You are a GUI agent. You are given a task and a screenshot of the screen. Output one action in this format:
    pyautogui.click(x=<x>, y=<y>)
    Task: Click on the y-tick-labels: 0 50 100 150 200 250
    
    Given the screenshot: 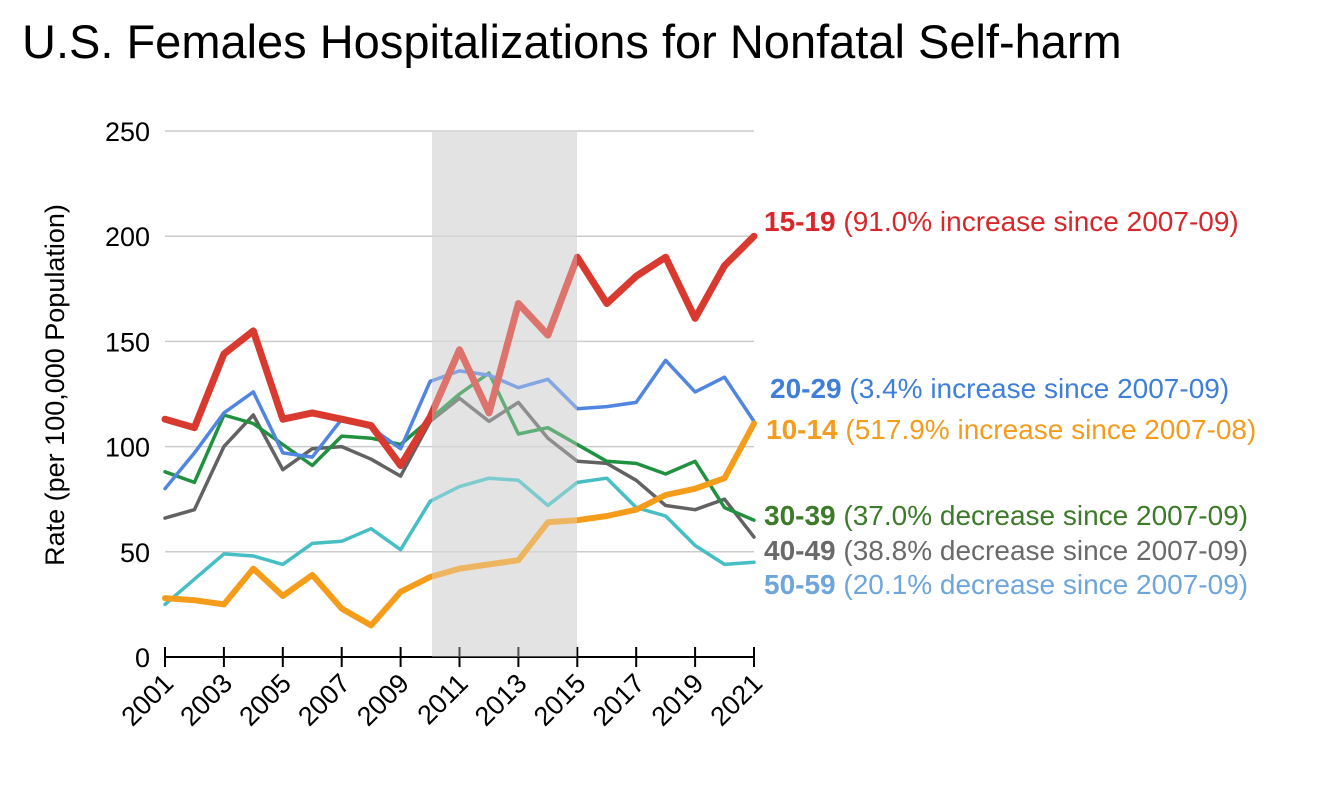 What is the action you would take?
    pyautogui.click(x=127, y=395)
    